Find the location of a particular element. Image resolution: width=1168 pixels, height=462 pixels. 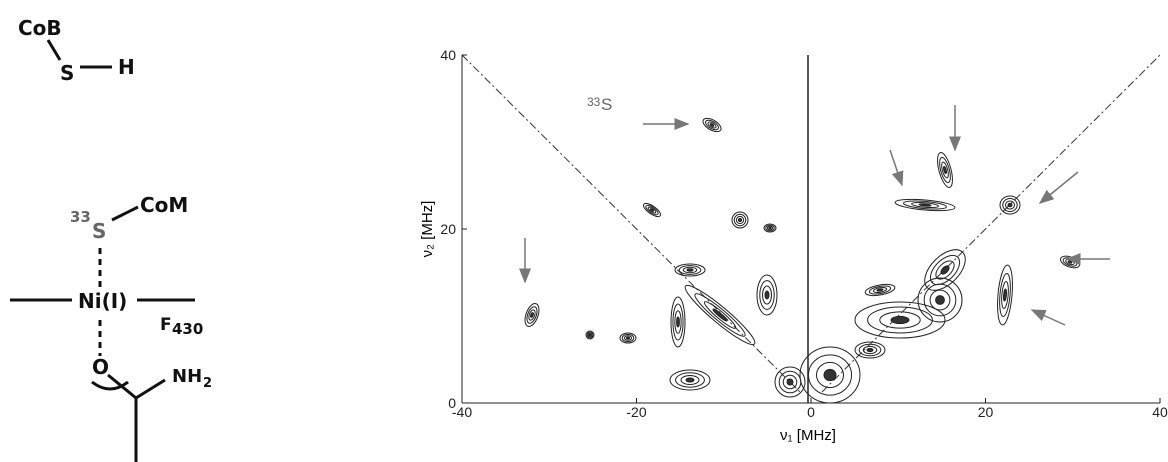

x-tick-label: -40 is located at coordinates (462, 412).